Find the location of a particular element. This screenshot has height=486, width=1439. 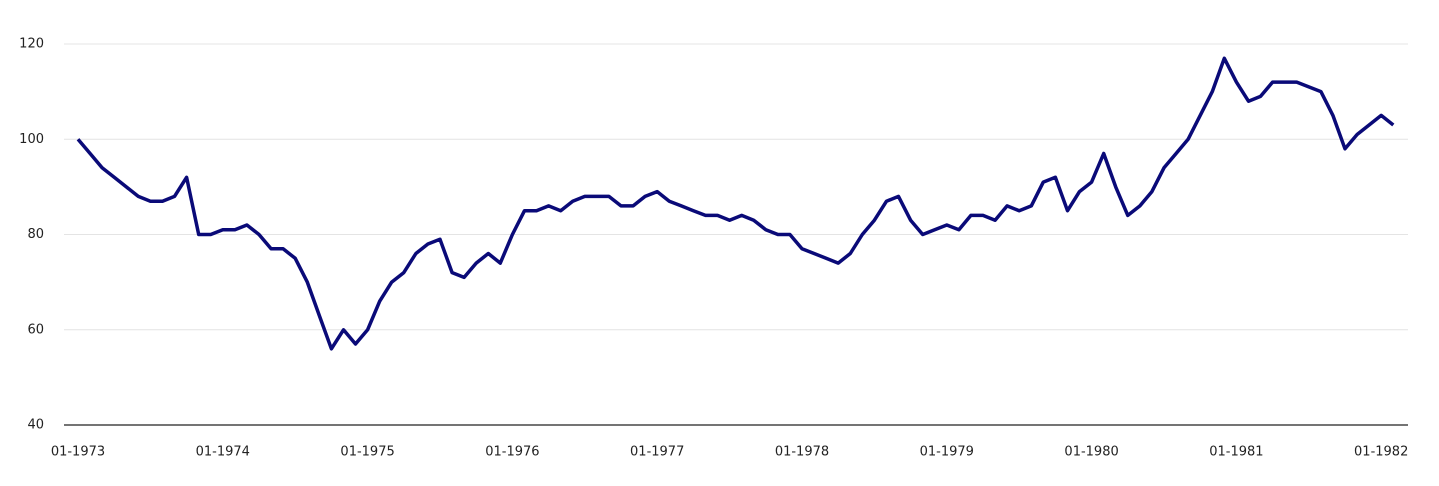

x-tick-label: 01-1976 is located at coordinates (512, 452).